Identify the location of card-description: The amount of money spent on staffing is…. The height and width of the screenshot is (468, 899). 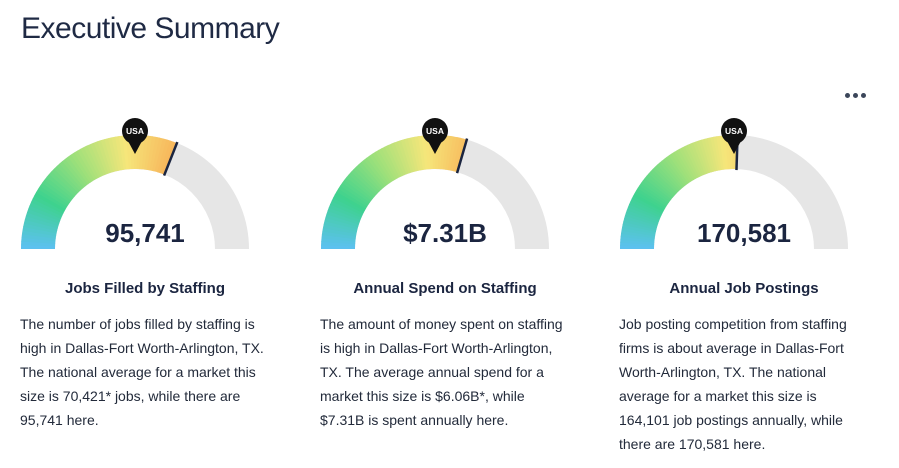
(441, 372).